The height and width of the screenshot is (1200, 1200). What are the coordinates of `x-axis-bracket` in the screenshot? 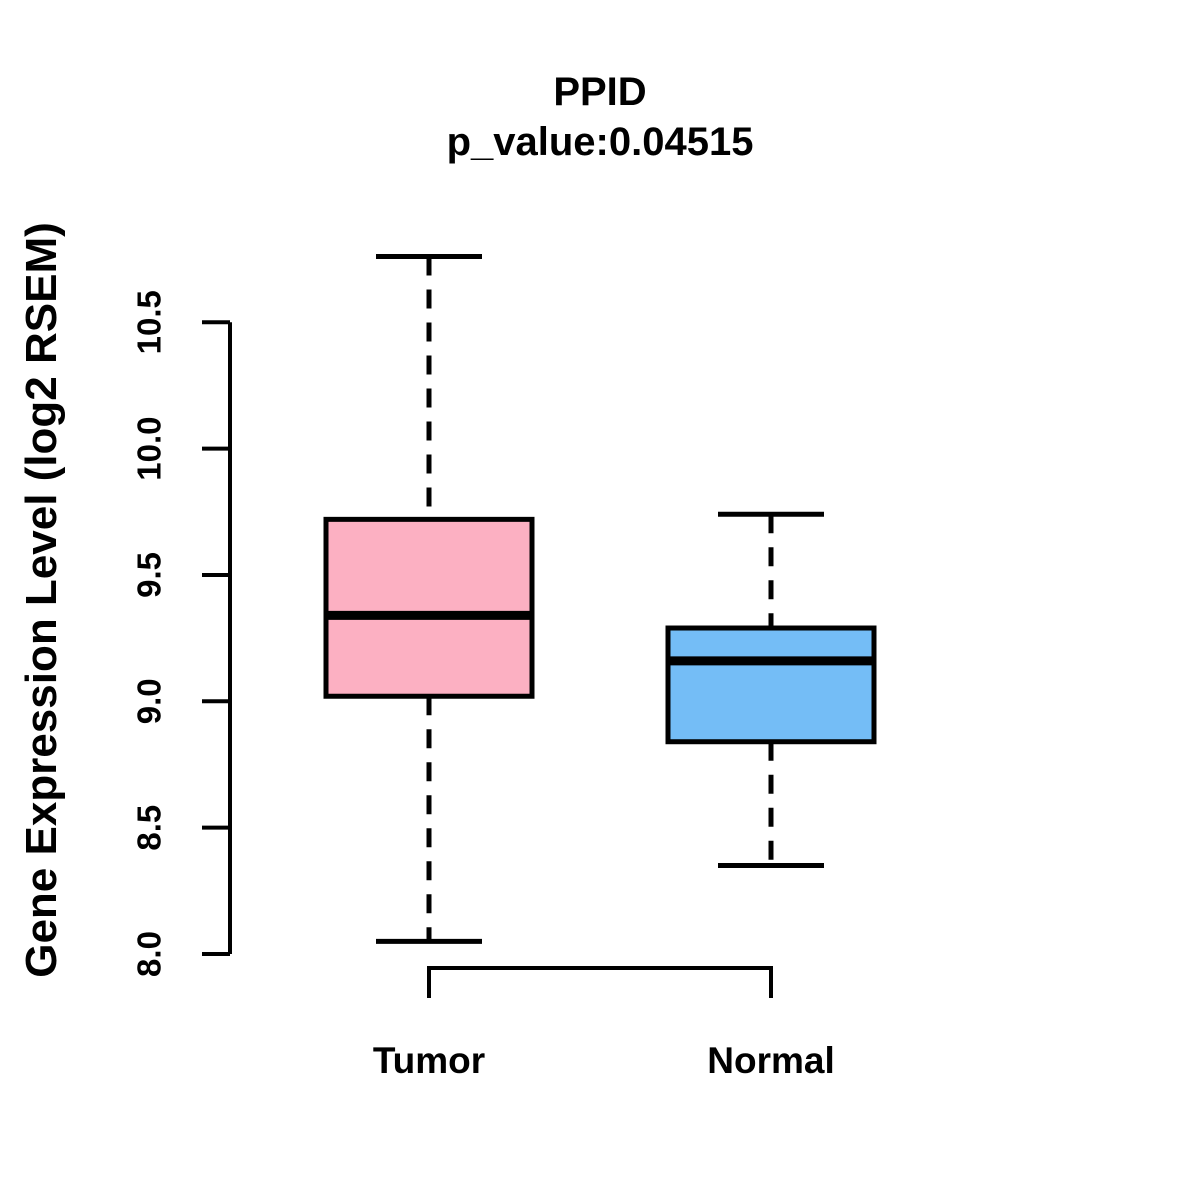 It's located at (600, 982).